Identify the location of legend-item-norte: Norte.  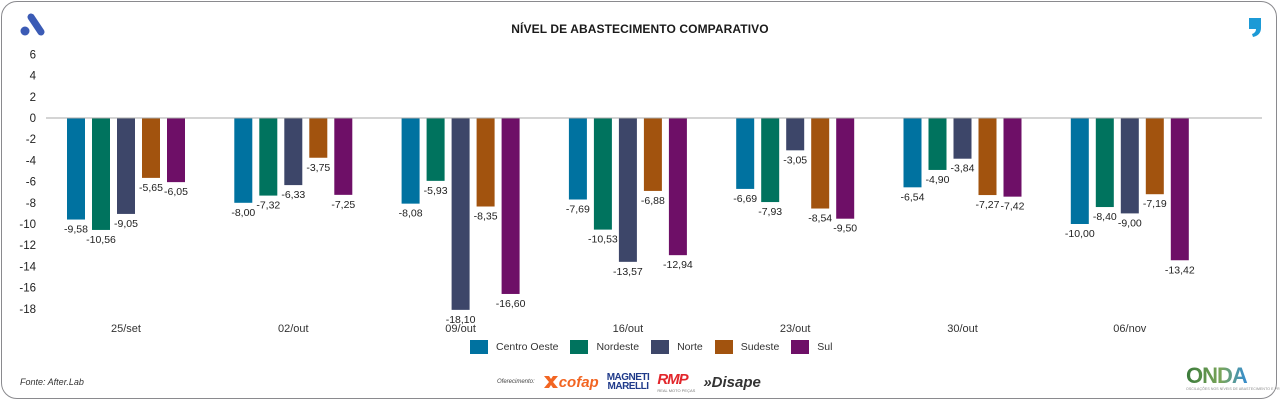
(677, 347).